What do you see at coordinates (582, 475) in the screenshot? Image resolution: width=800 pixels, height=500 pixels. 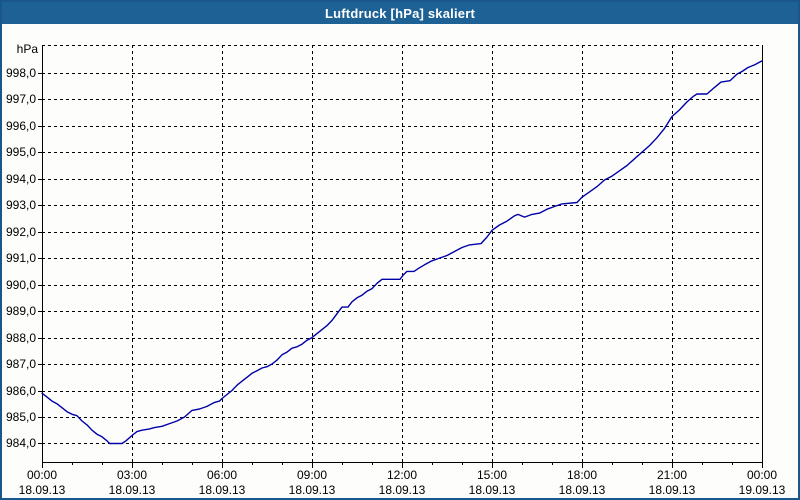 I see `x-tick-time-label: 18:00` at bounding box center [582, 475].